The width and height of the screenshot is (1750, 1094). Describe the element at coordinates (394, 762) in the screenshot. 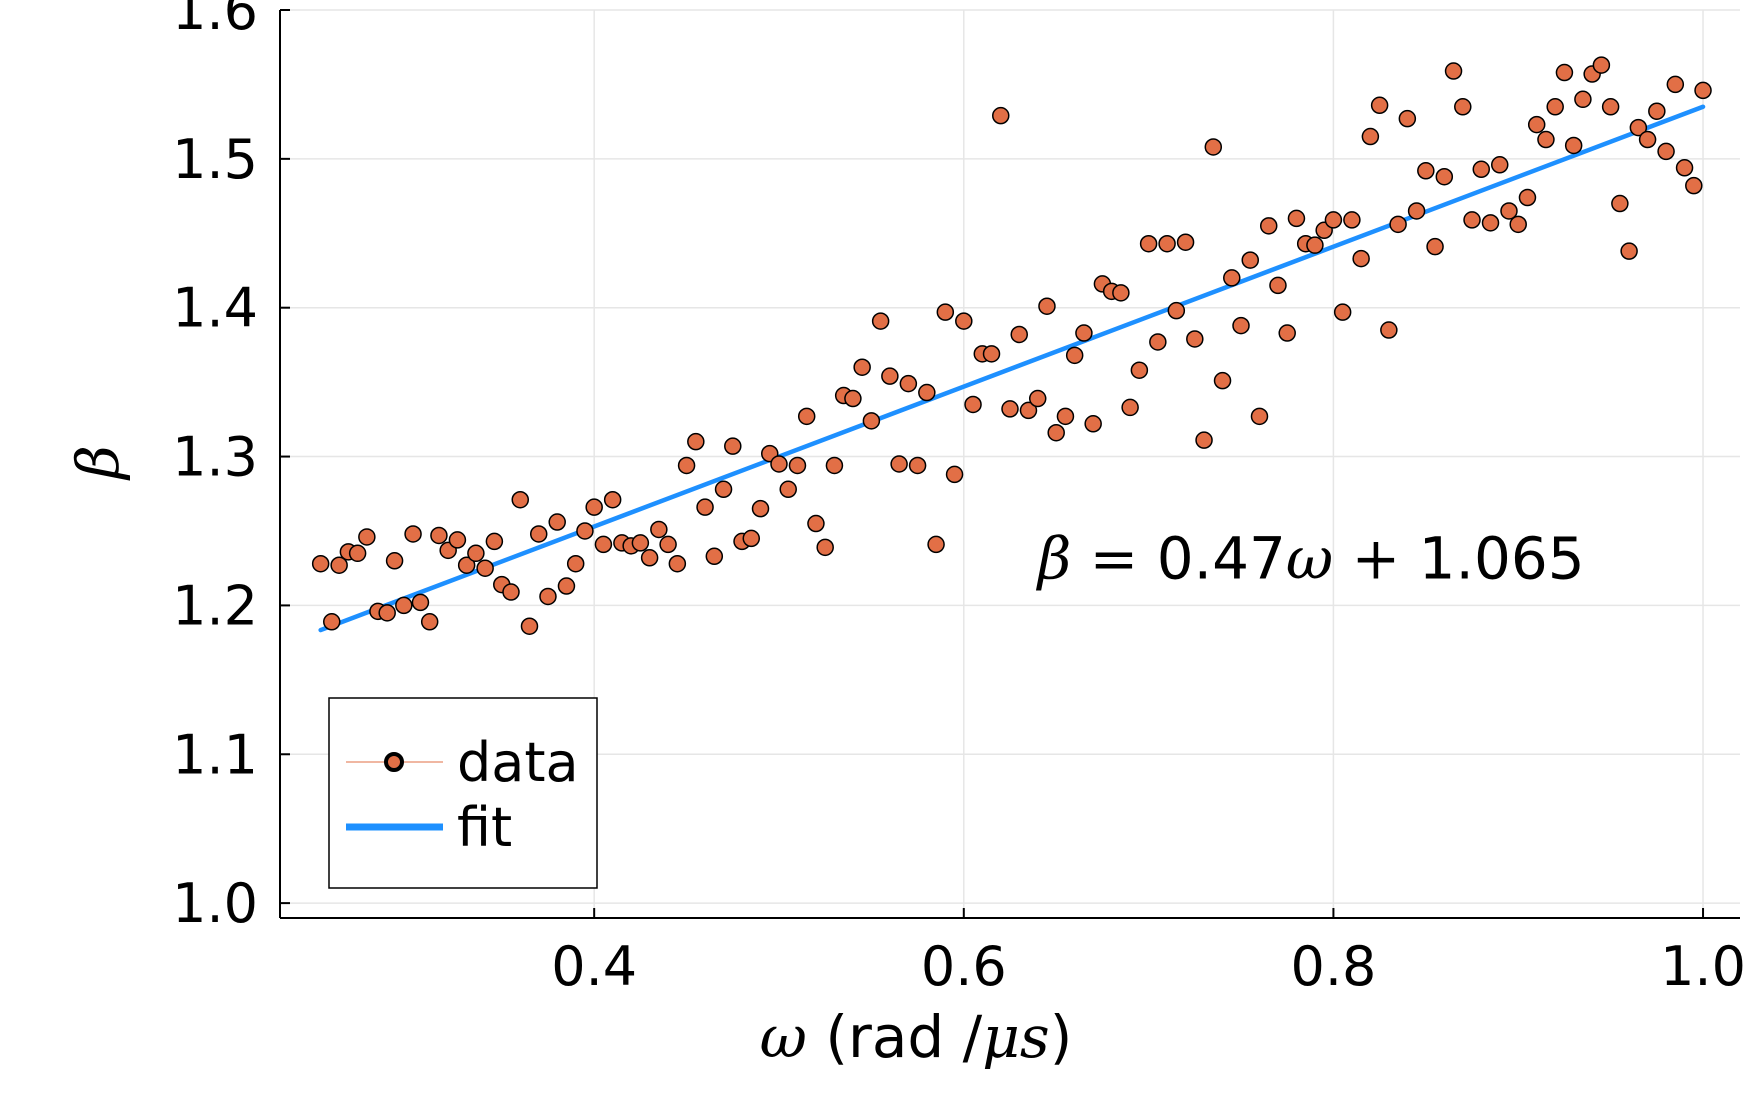

I see `legend-data-marker` at that location.